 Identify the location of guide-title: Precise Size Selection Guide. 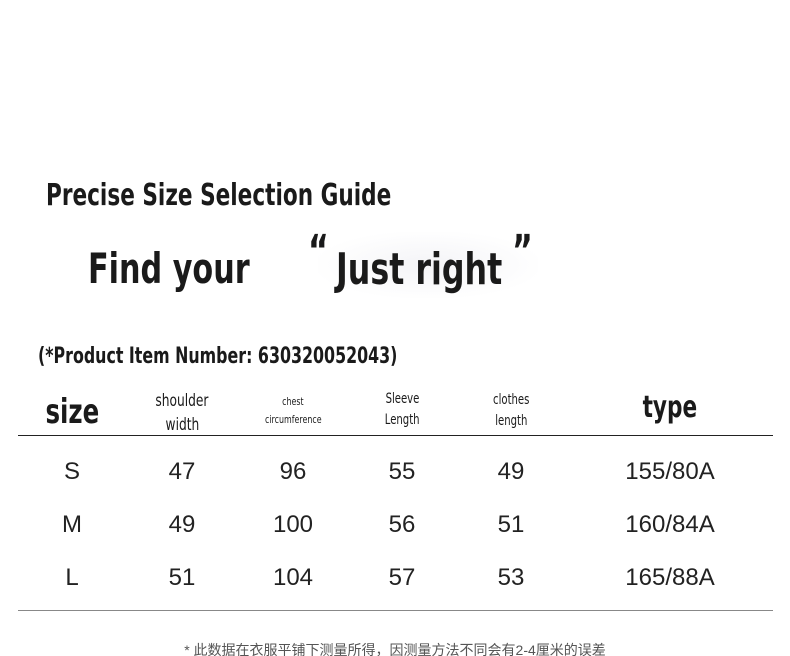
(219, 195).